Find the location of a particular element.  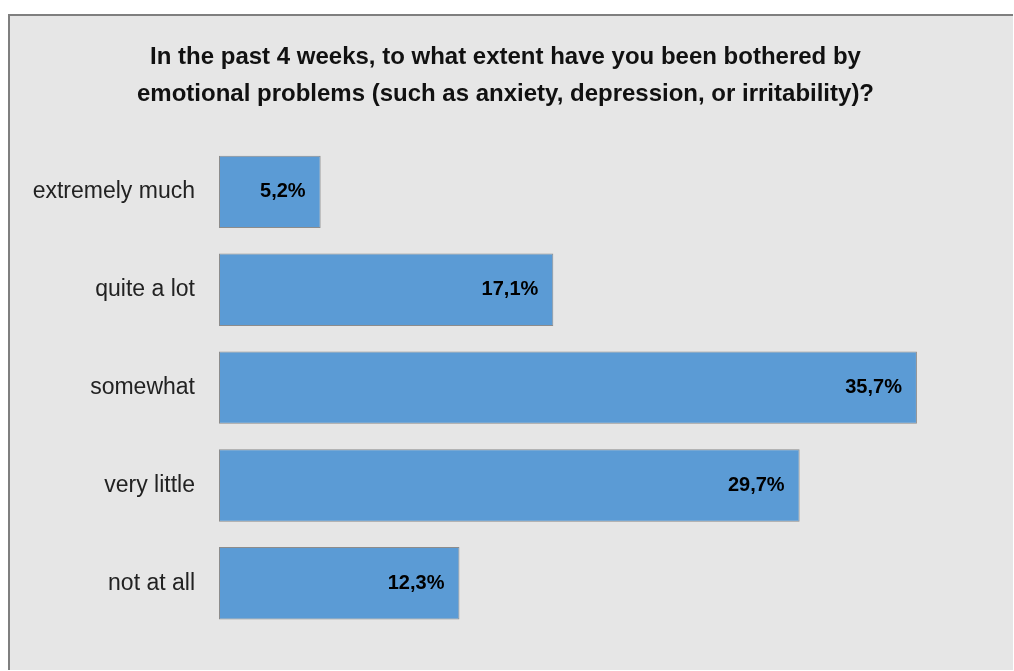

data-label: 35,7% is located at coordinates (874, 386).